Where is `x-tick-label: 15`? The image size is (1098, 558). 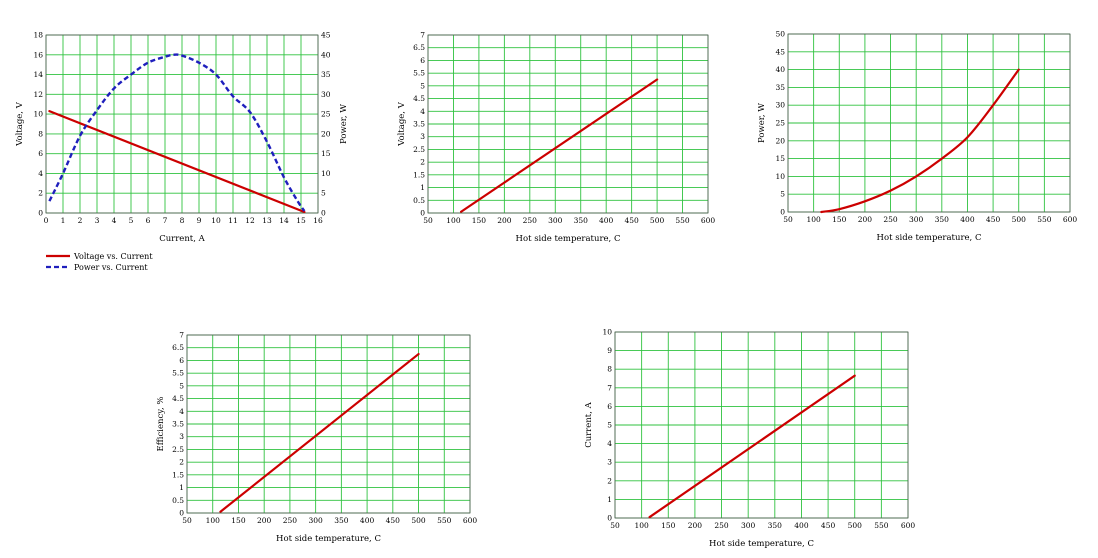 x-tick-label: 15 is located at coordinates (301, 220).